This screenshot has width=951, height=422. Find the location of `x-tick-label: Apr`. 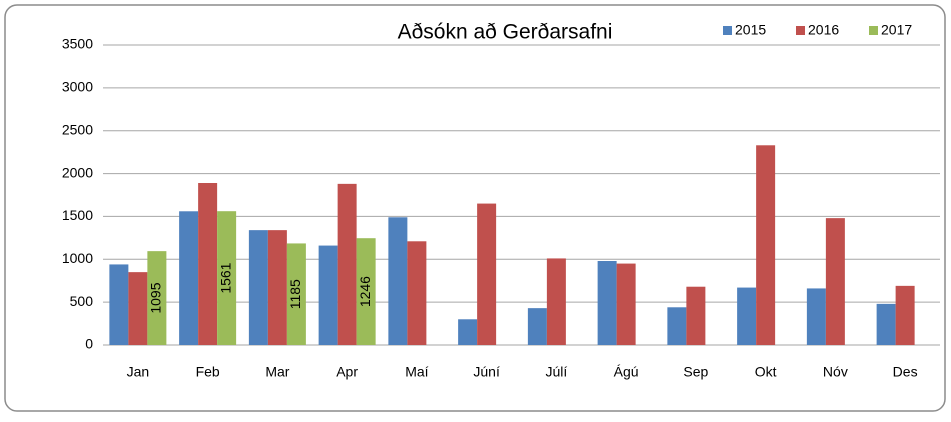

x-tick-label: Apr is located at coordinates (347, 372).